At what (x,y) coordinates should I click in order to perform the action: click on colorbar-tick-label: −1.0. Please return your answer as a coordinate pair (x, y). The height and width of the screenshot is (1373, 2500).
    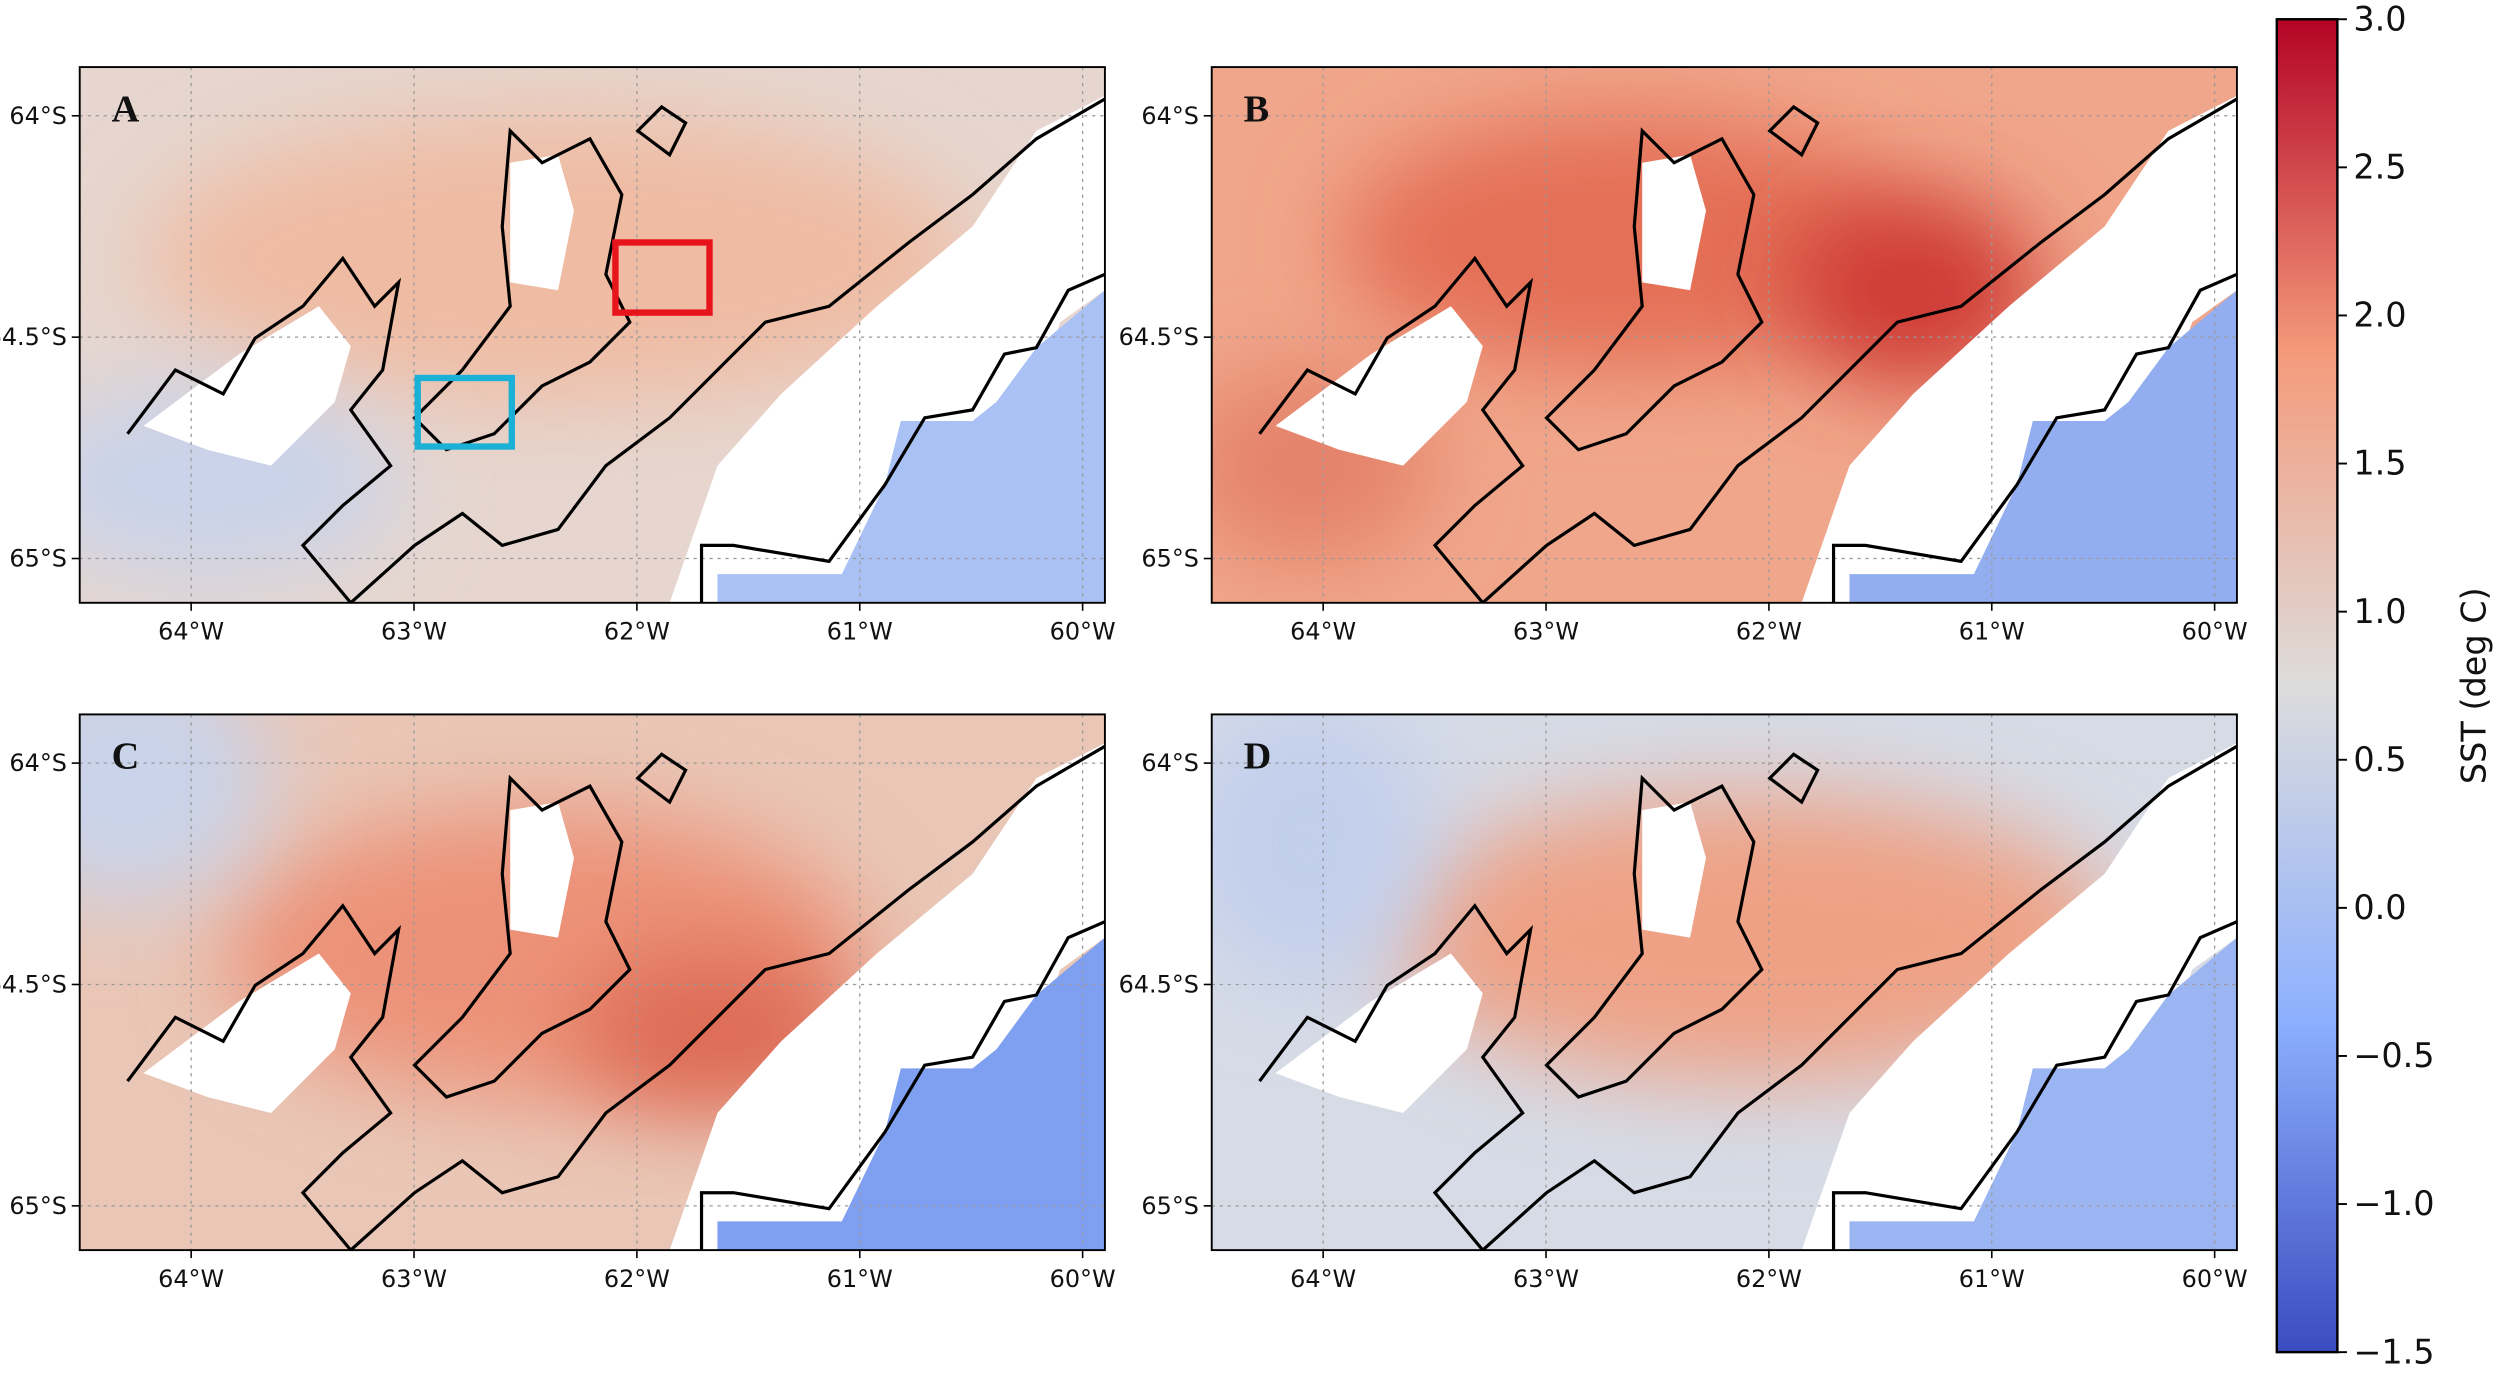
    Looking at the image, I should click on (2393, 1203).